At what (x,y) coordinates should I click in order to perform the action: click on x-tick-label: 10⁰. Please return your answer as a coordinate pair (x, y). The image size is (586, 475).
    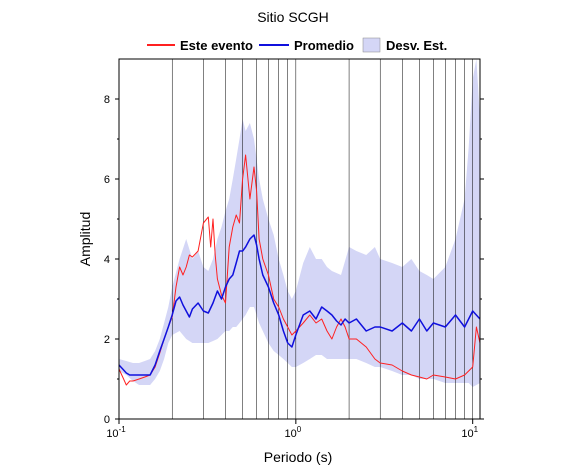
    Looking at the image, I should click on (292, 432).